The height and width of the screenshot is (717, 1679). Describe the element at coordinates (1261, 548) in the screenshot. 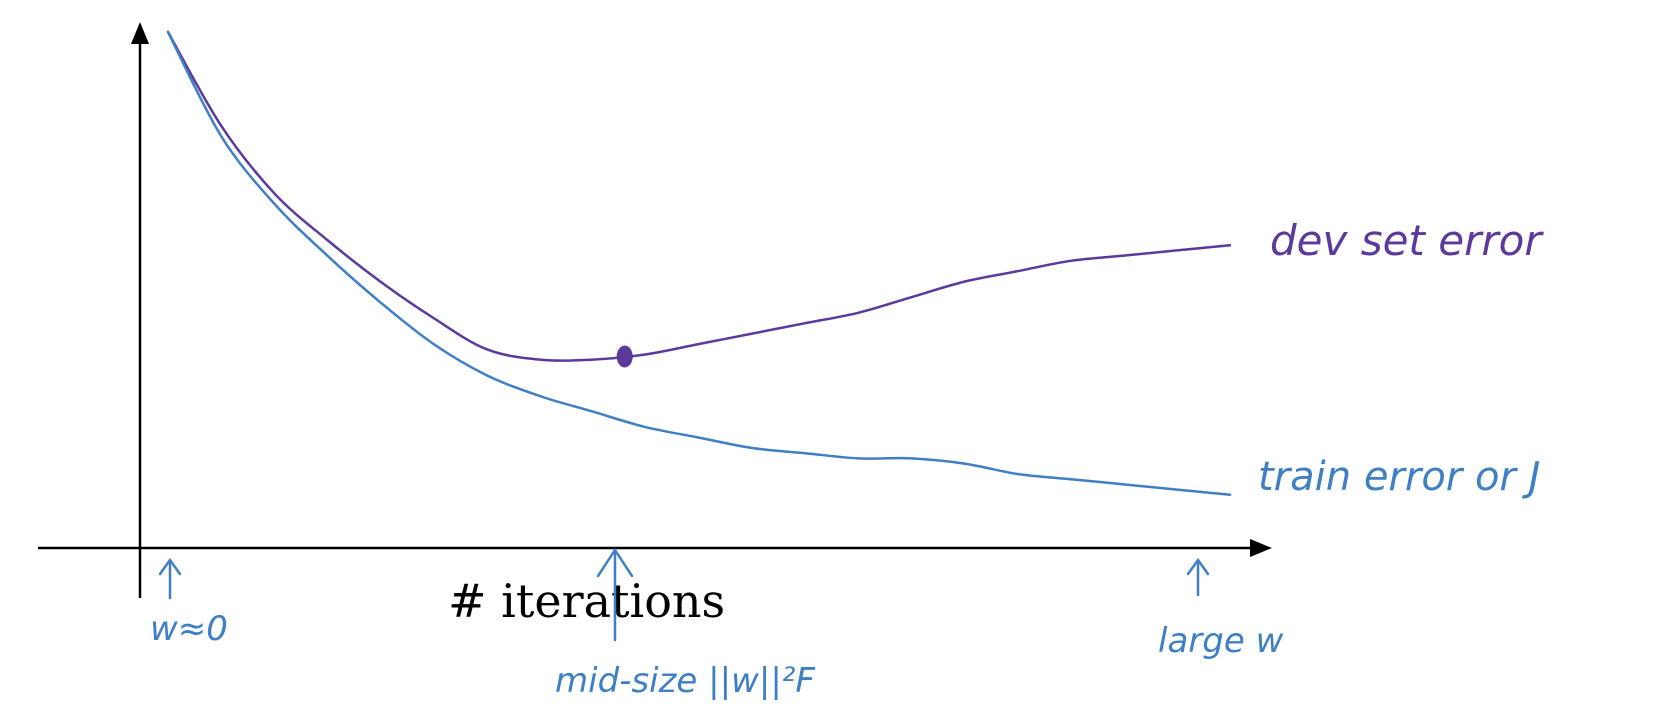

I see `x-axis-arrow` at that location.